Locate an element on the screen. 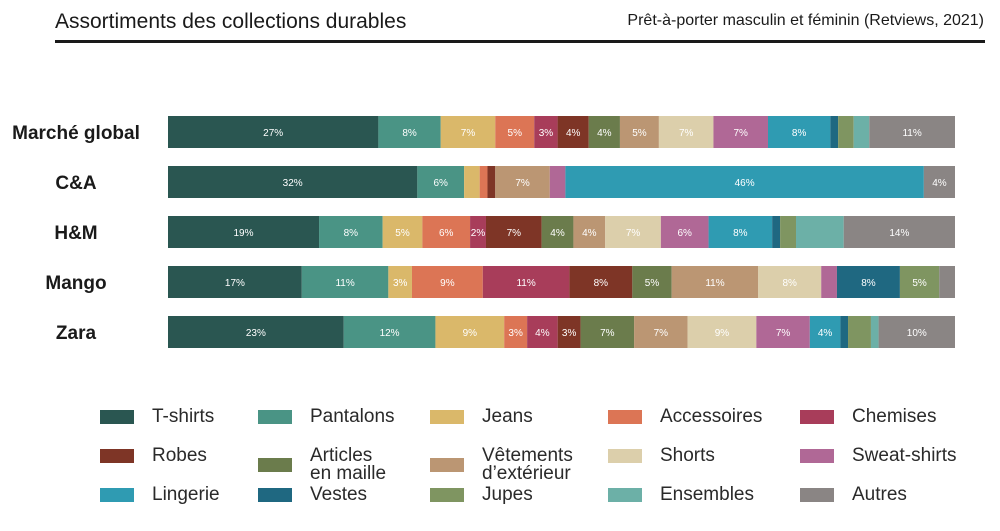  data-label-mango-vetements-d-exterieur: 11% is located at coordinates (714, 283).